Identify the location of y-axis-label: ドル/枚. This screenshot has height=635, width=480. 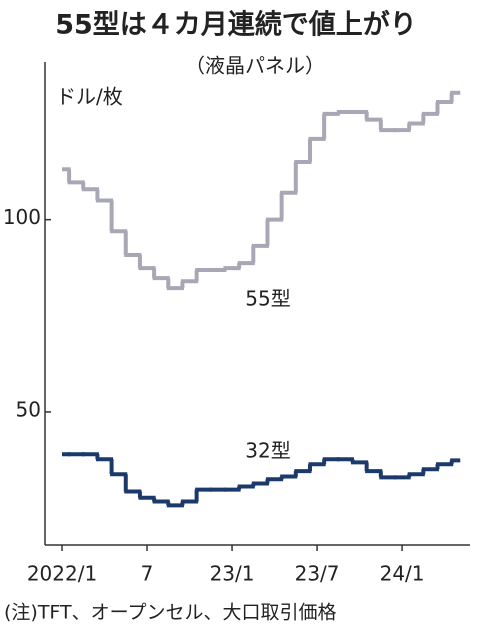
(89, 97).